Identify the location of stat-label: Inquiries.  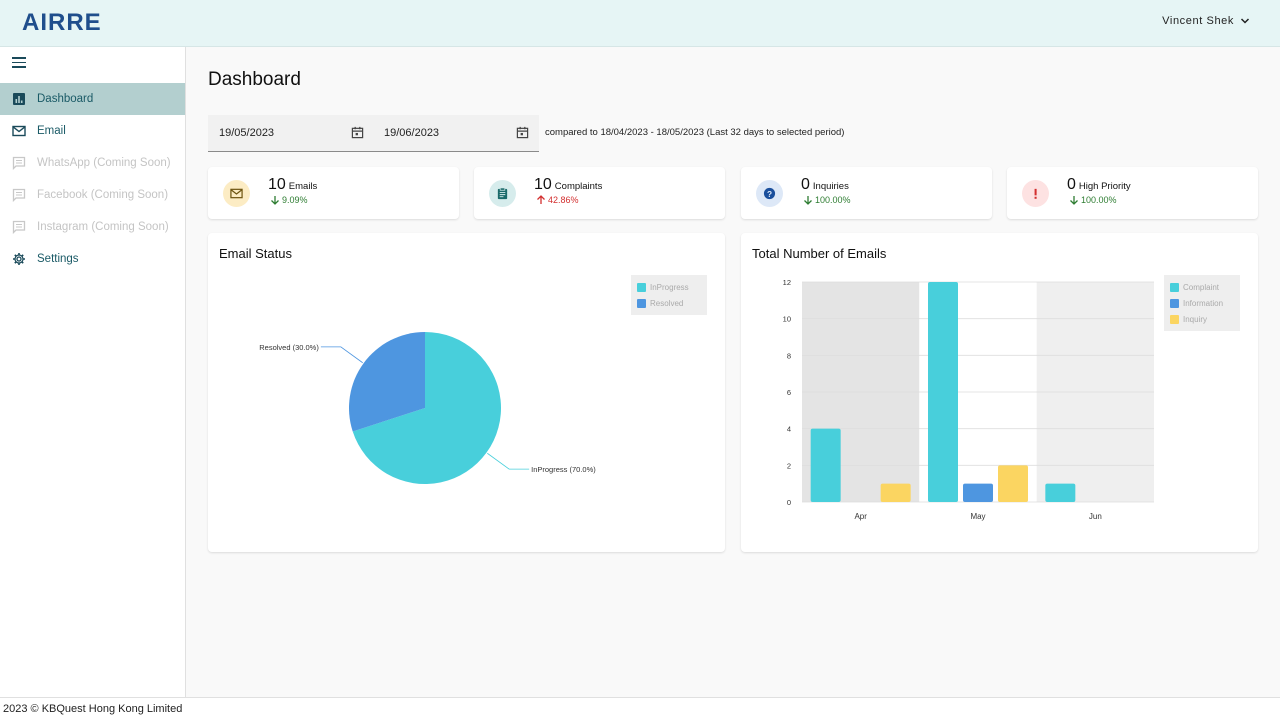
(830, 186).